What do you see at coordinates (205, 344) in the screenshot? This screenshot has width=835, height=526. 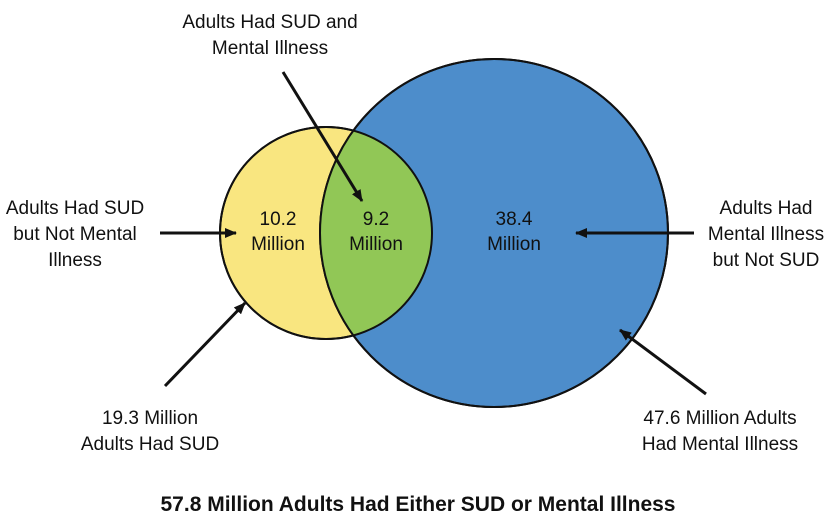 I see `sud-total-arrow` at bounding box center [205, 344].